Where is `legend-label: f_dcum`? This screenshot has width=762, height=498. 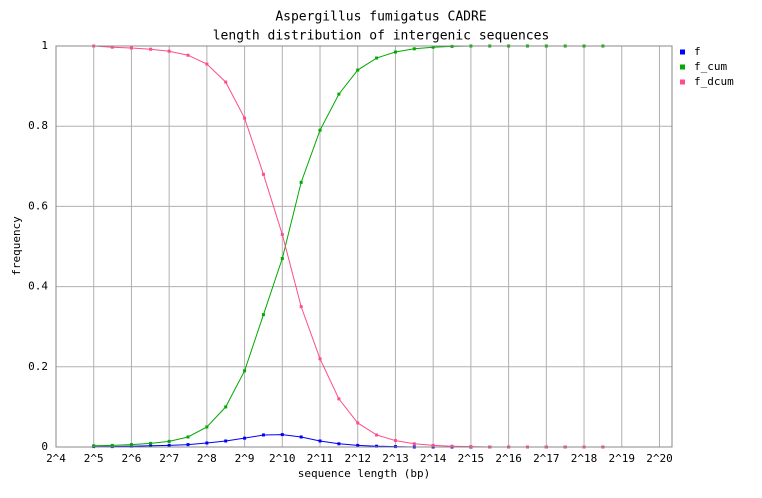
legend-label: f_dcum is located at coordinates (714, 81).